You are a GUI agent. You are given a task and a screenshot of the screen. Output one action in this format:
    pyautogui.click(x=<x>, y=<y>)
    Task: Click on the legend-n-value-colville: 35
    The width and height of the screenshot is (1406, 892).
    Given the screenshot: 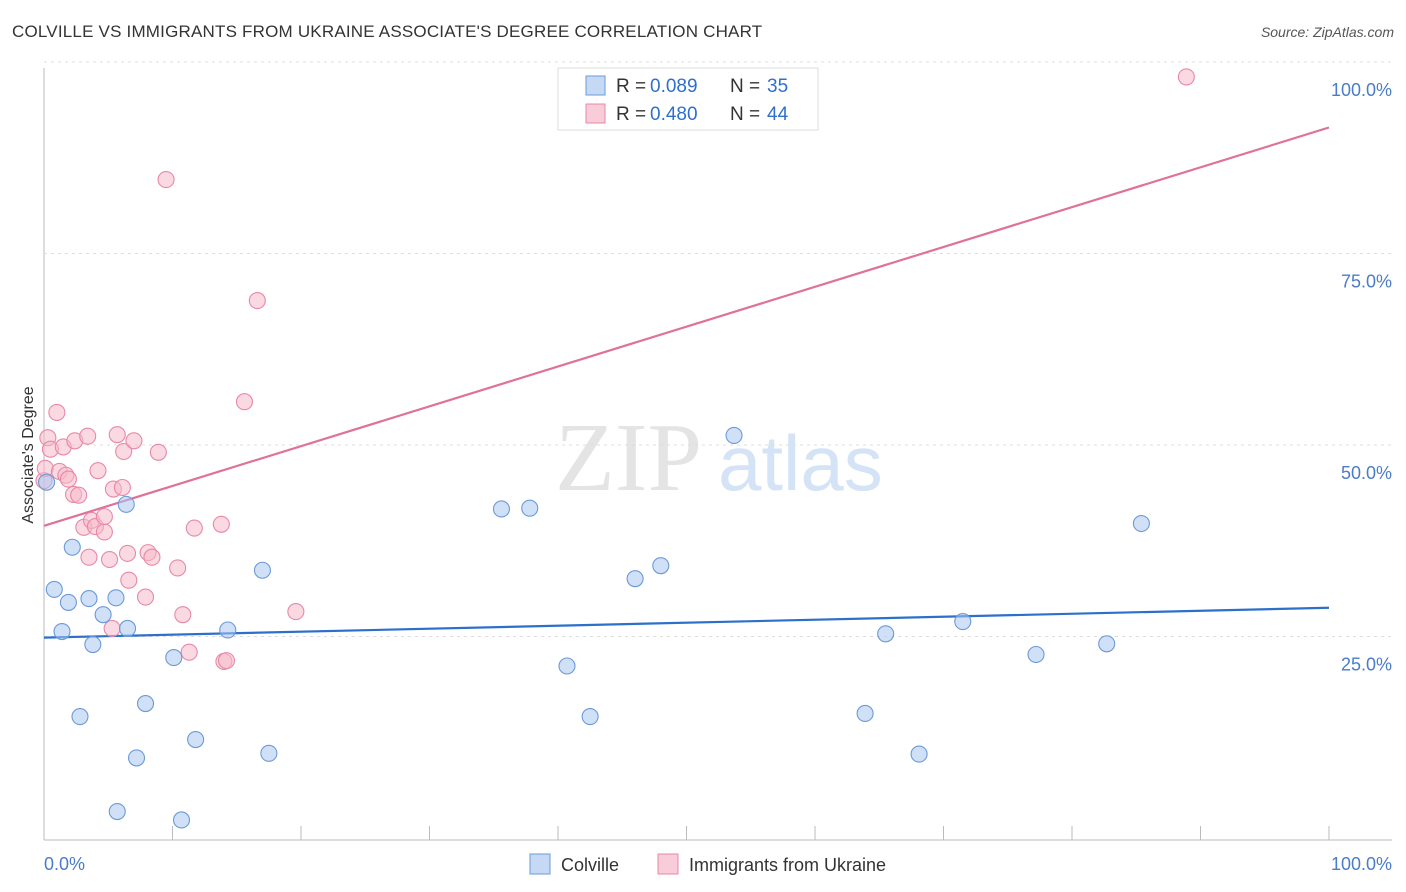 What is the action you would take?
    pyautogui.click(x=777, y=86)
    